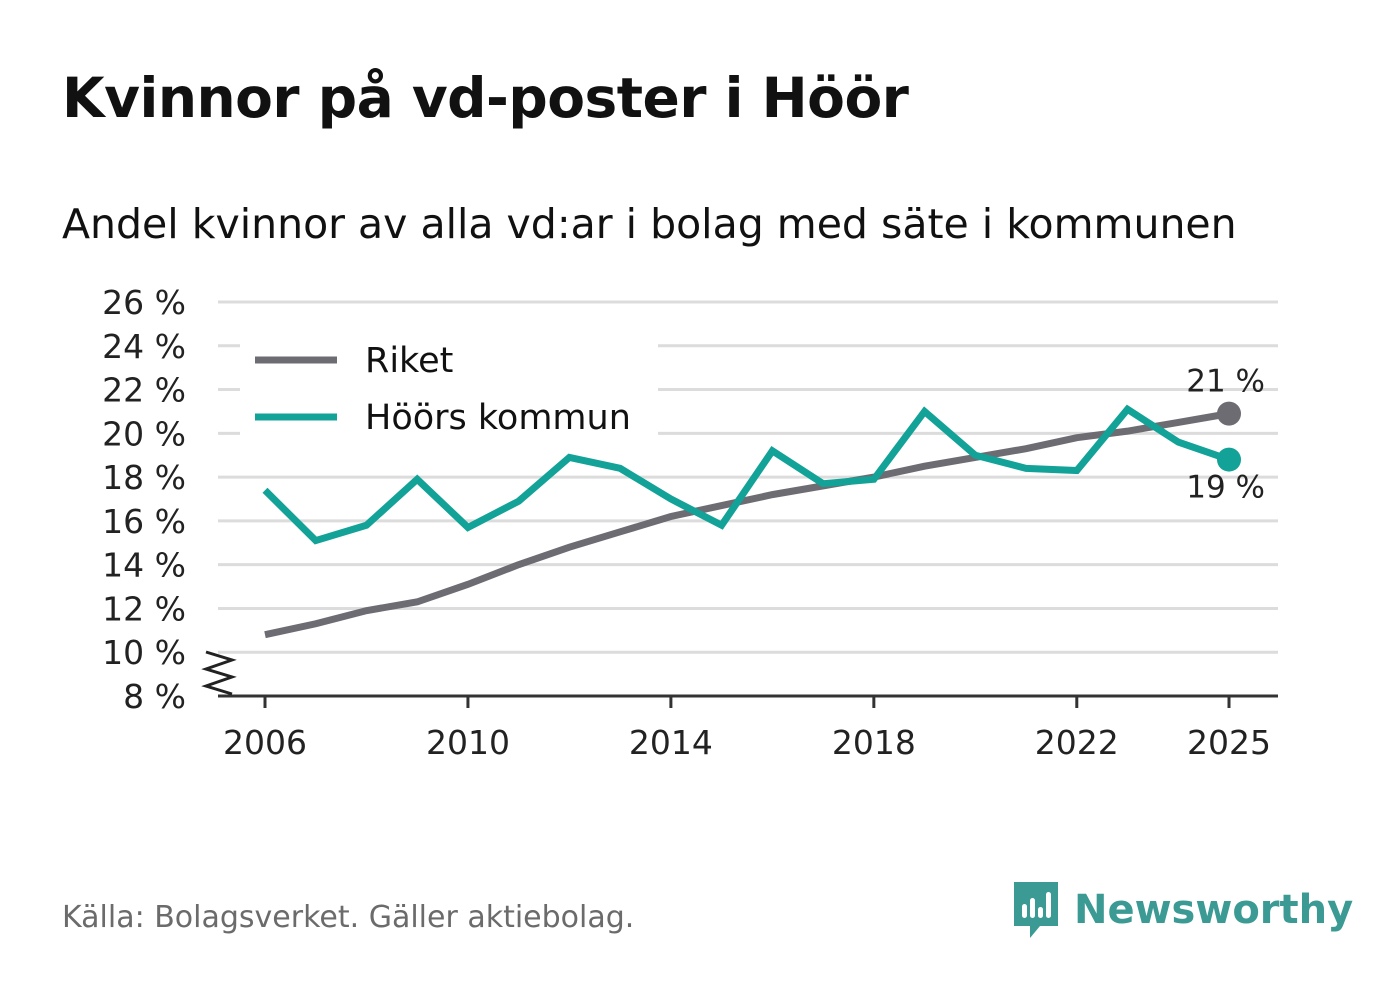 This screenshot has width=1382, height=999. I want to click on x-tick-label: 2006, so click(265, 742).